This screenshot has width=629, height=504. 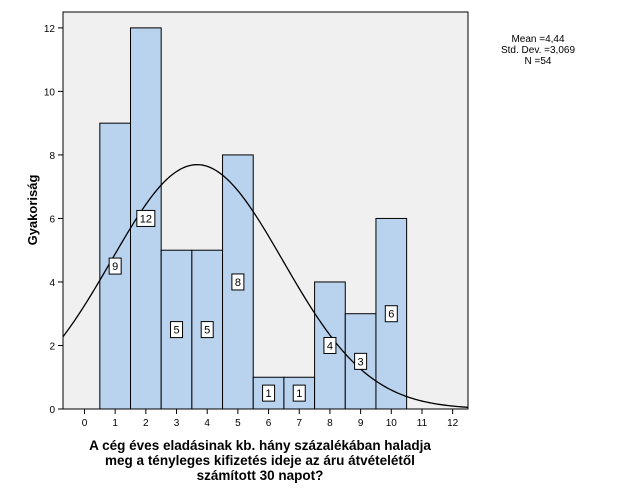 I want to click on x-axis-title-line-3: számított 30 napot?, so click(x=260, y=475).